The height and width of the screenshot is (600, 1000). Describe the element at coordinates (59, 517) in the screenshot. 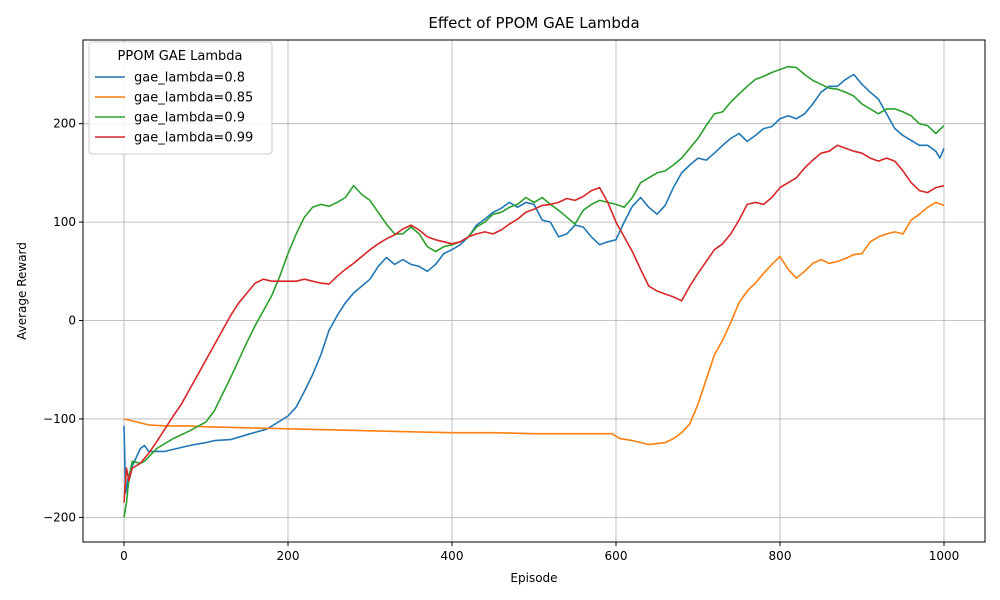

I see `y-tick-label: −200` at that location.